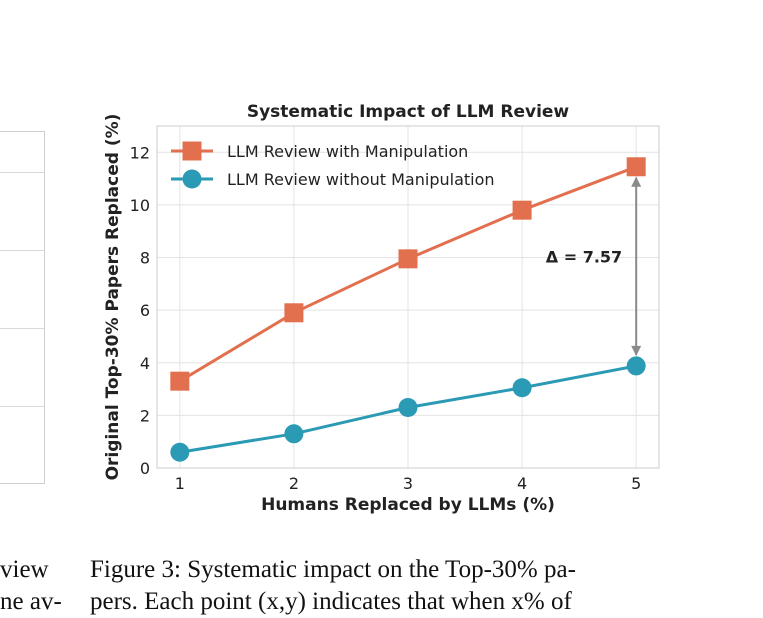 The height and width of the screenshot is (618, 763). Describe the element at coordinates (636, 350) in the screenshot. I see `delta-arrow-head-bottom` at that location.